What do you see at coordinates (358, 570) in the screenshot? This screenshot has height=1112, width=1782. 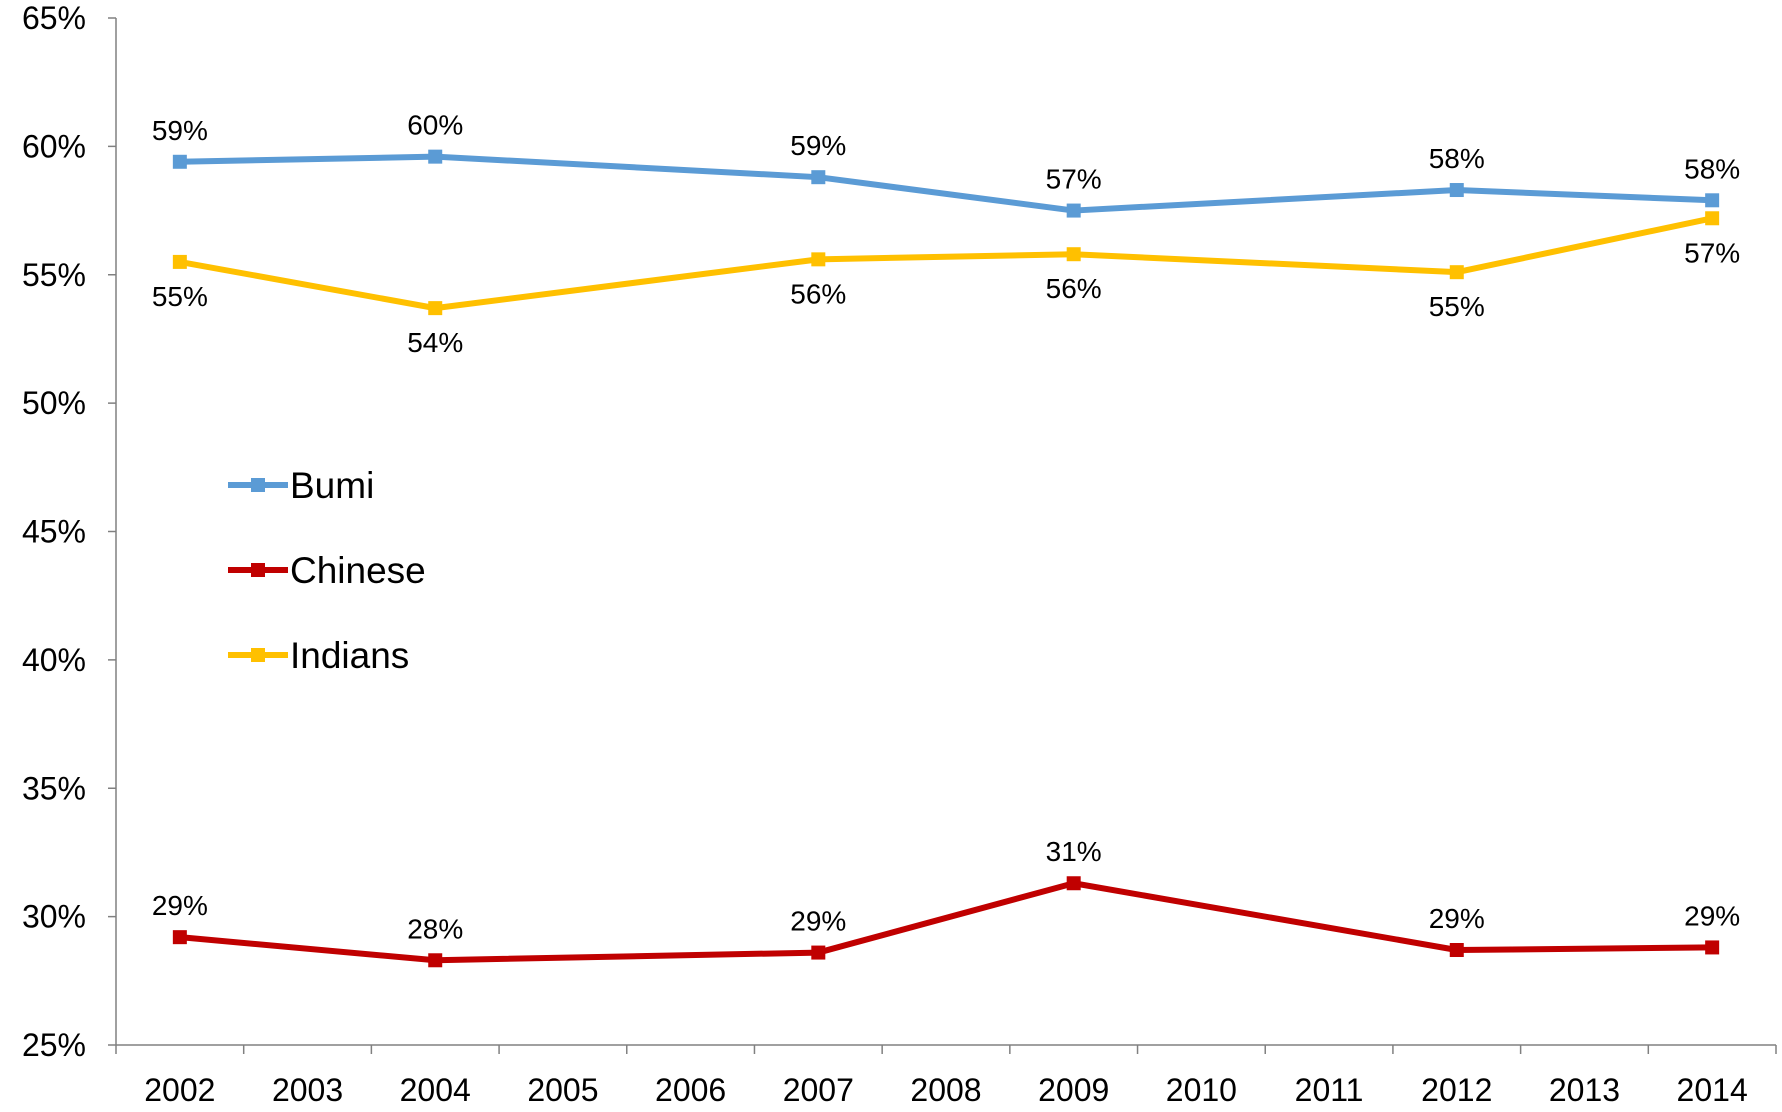 I see `legend-label: Chinese` at bounding box center [358, 570].